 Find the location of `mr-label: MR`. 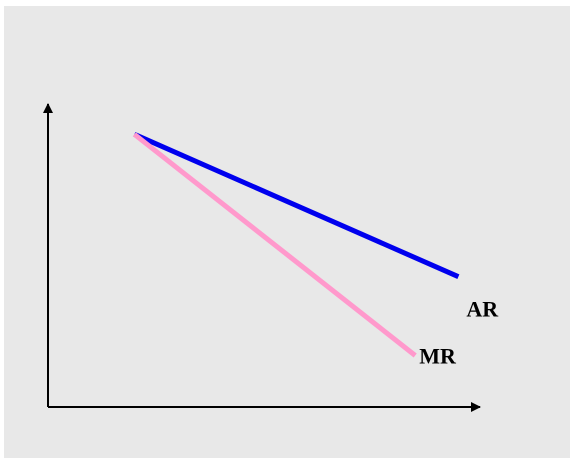

mr-label: MR is located at coordinates (438, 356).